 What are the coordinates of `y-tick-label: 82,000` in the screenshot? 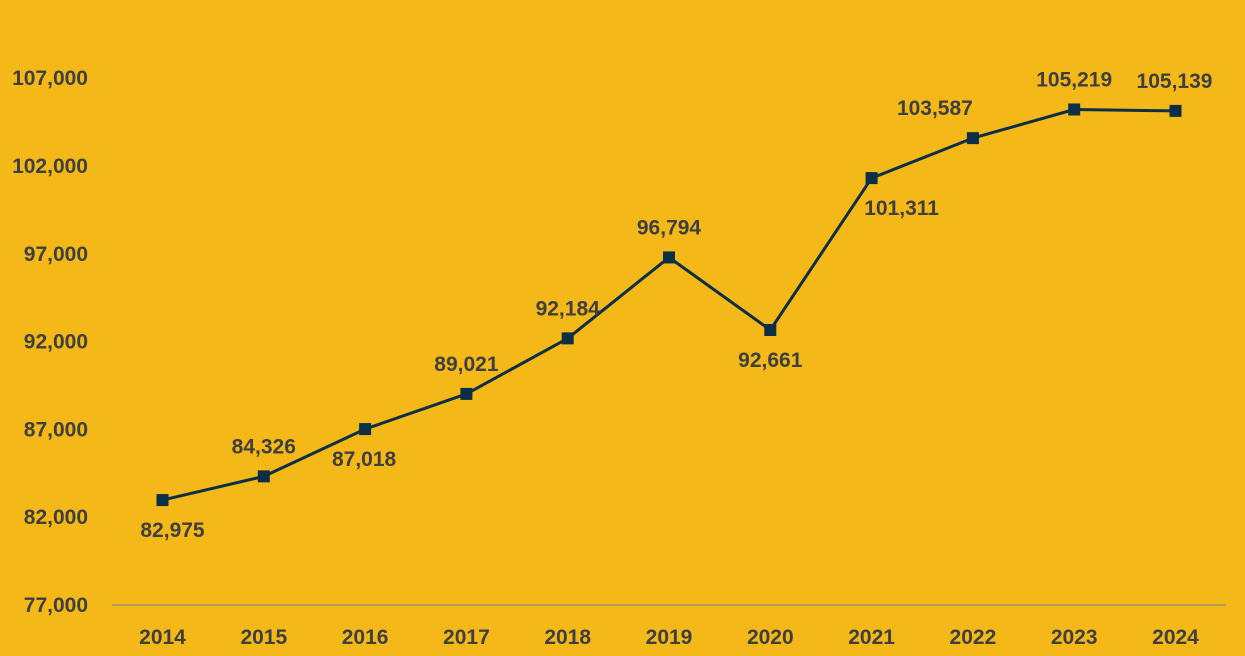 It's located at (56, 517).